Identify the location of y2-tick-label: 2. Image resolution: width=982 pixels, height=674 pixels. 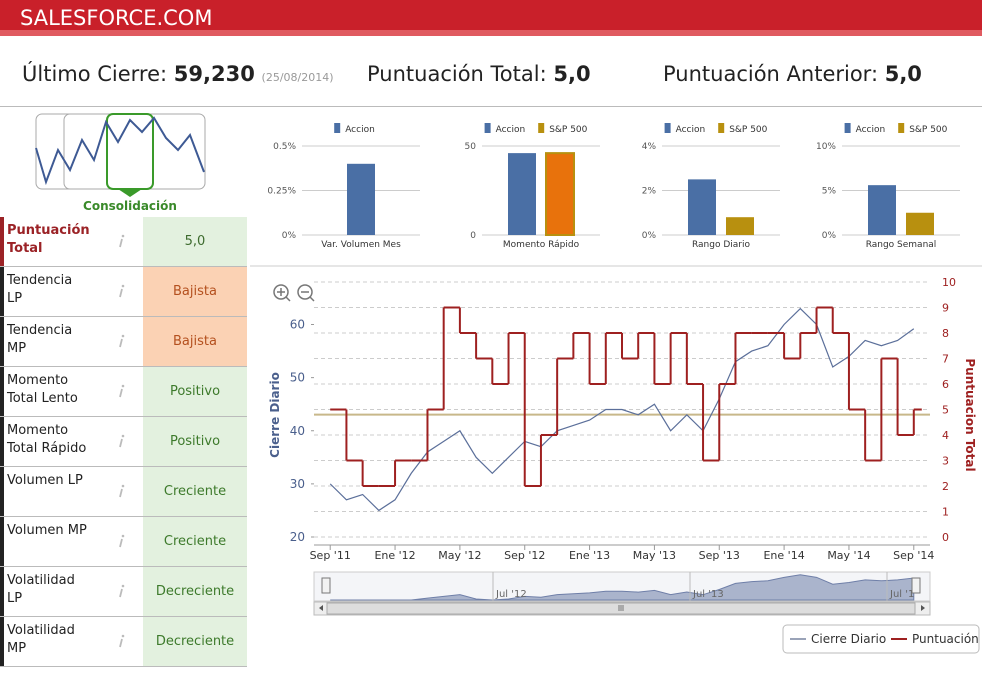
(945, 486).